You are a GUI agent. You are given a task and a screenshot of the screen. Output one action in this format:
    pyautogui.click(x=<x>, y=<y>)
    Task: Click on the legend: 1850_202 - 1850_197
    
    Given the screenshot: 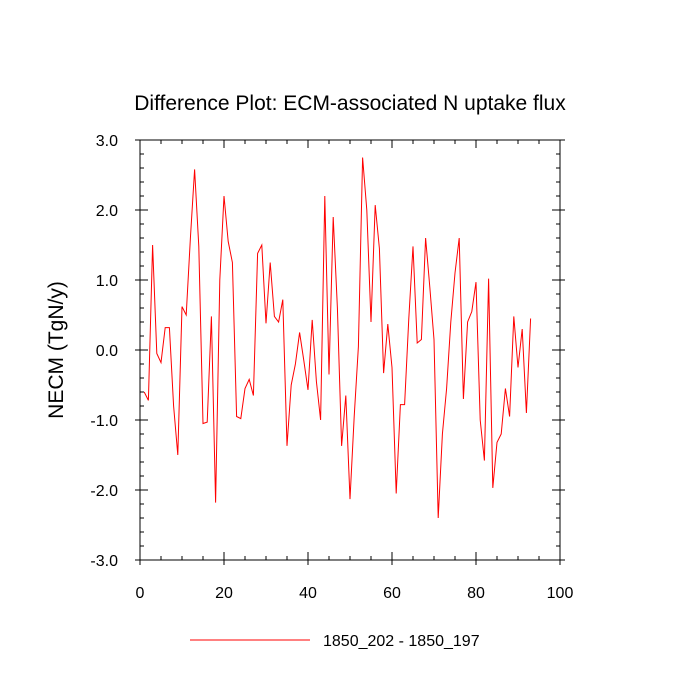 What is the action you would take?
    pyautogui.click(x=335, y=641)
    